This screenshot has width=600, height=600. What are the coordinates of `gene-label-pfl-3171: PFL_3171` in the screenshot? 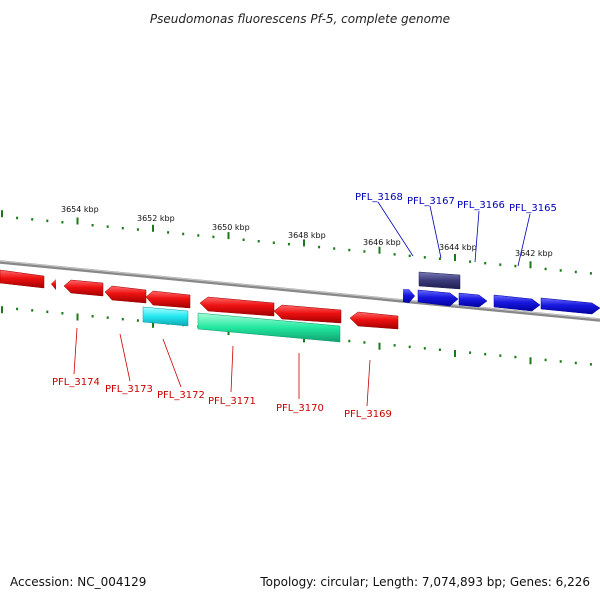 It's located at (232, 401).